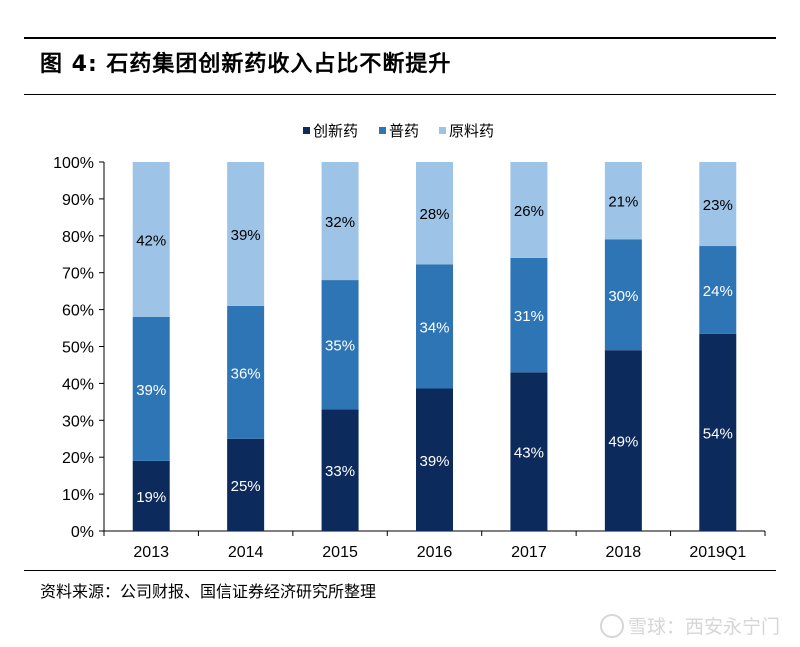 The height and width of the screenshot is (647, 800). I want to click on x-axis: 2013 2014 2015 2016 2017 2018 2019Q1, so click(434, 545).